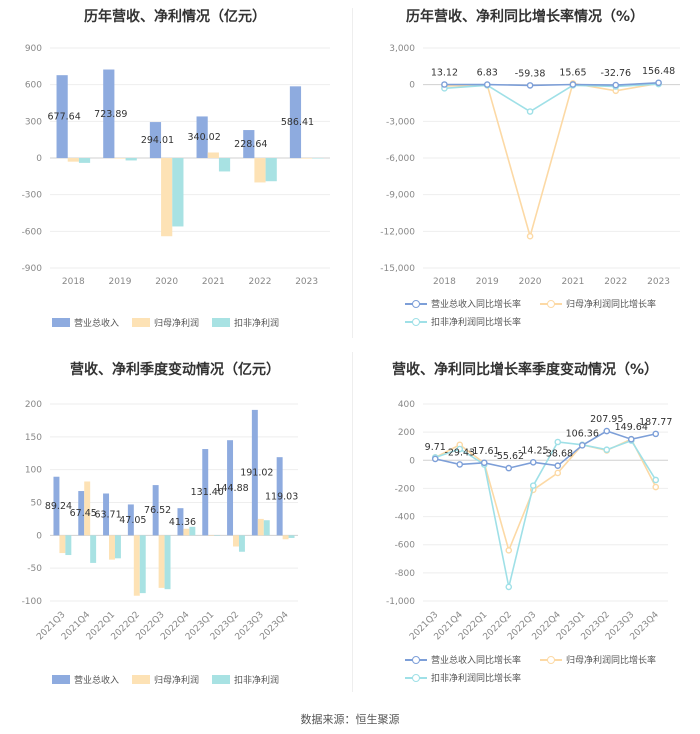 The width and height of the screenshot is (700, 734). What do you see at coordinates (175, 17) in the screenshot?
I see `chart-title: 历年营收、净利情况（亿元）` at bounding box center [175, 17].